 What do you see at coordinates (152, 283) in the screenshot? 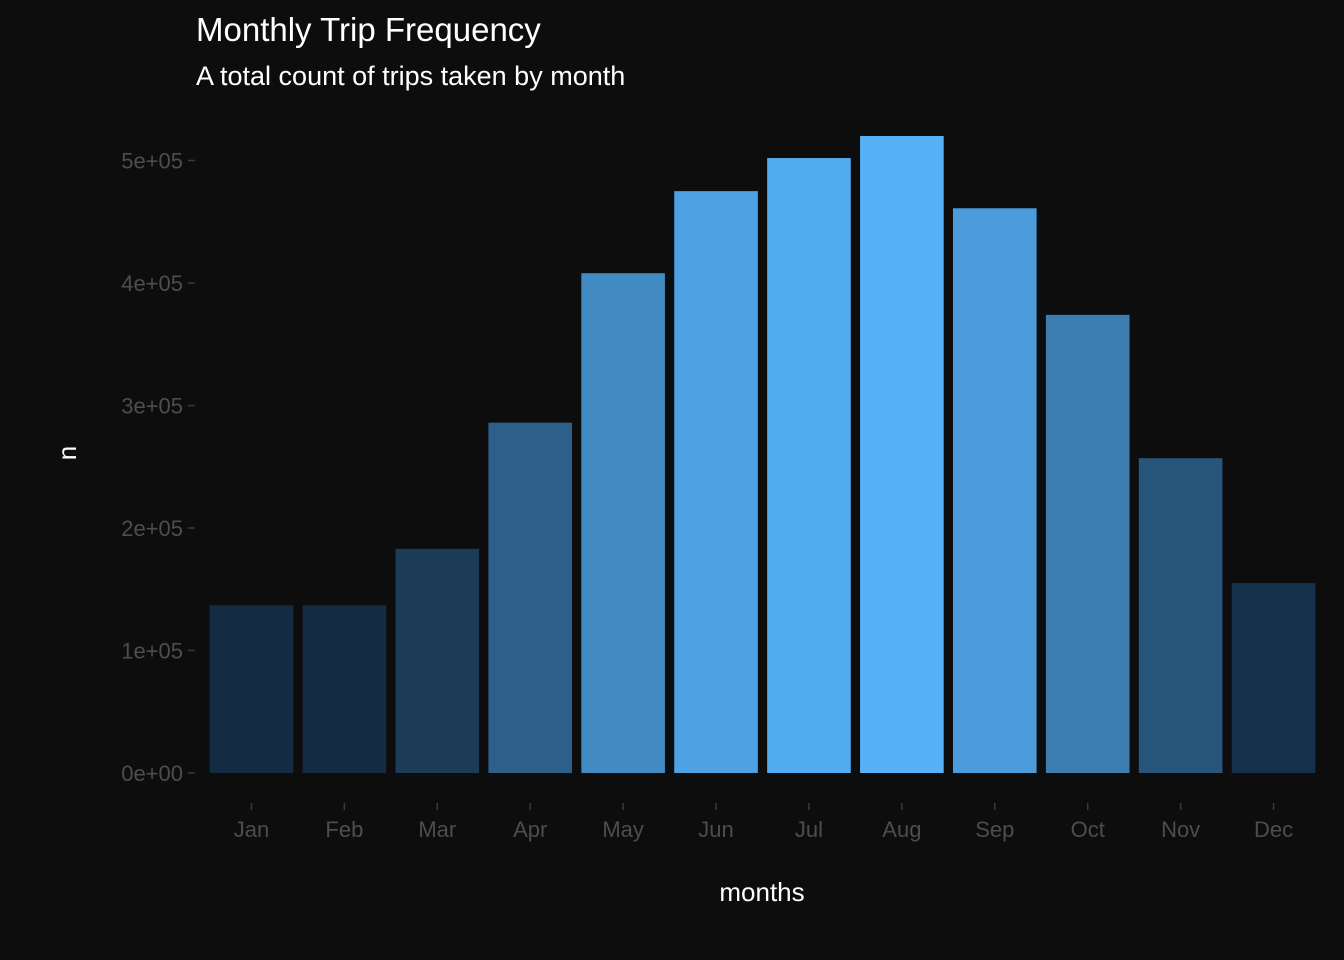
I see `y-tick-label: 4e+05` at bounding box center [152, 283].